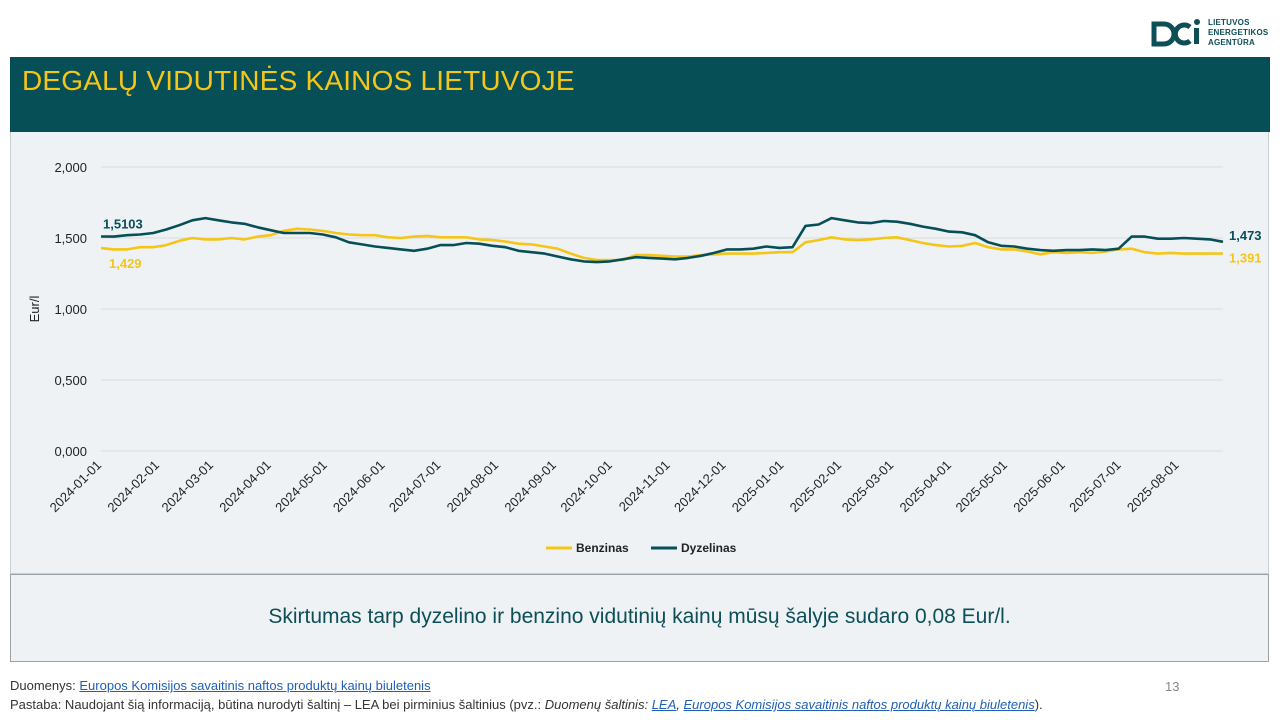 This screenshot has height=720, width=1280. Describe the element at coordinates (245, 486) in the screenshot. I see `x-tick-label: 2024-04-01` at that location.